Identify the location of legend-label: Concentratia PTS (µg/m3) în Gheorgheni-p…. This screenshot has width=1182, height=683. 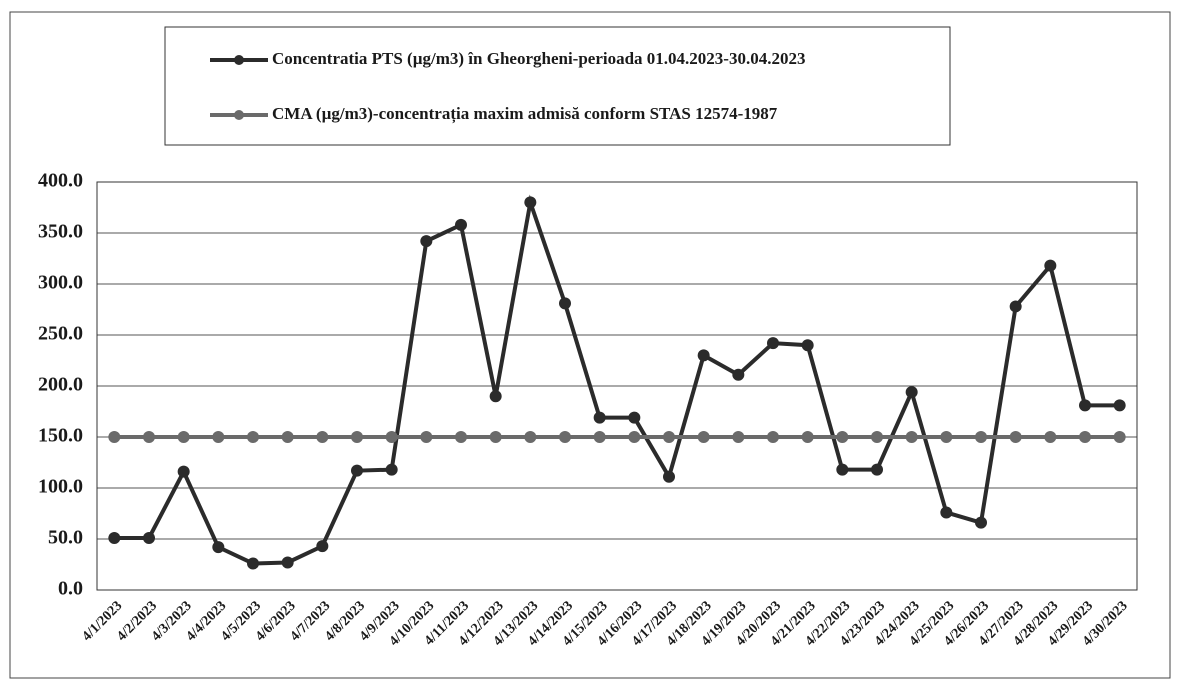
(538, 58).